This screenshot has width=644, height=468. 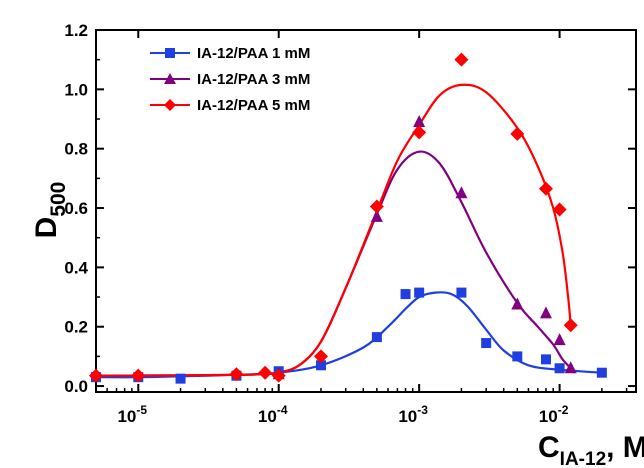 What do you see at coordinates (76, 30) in the screenshot?
I see `y-tick-label: 1.2` at bounding box center [76, 30].